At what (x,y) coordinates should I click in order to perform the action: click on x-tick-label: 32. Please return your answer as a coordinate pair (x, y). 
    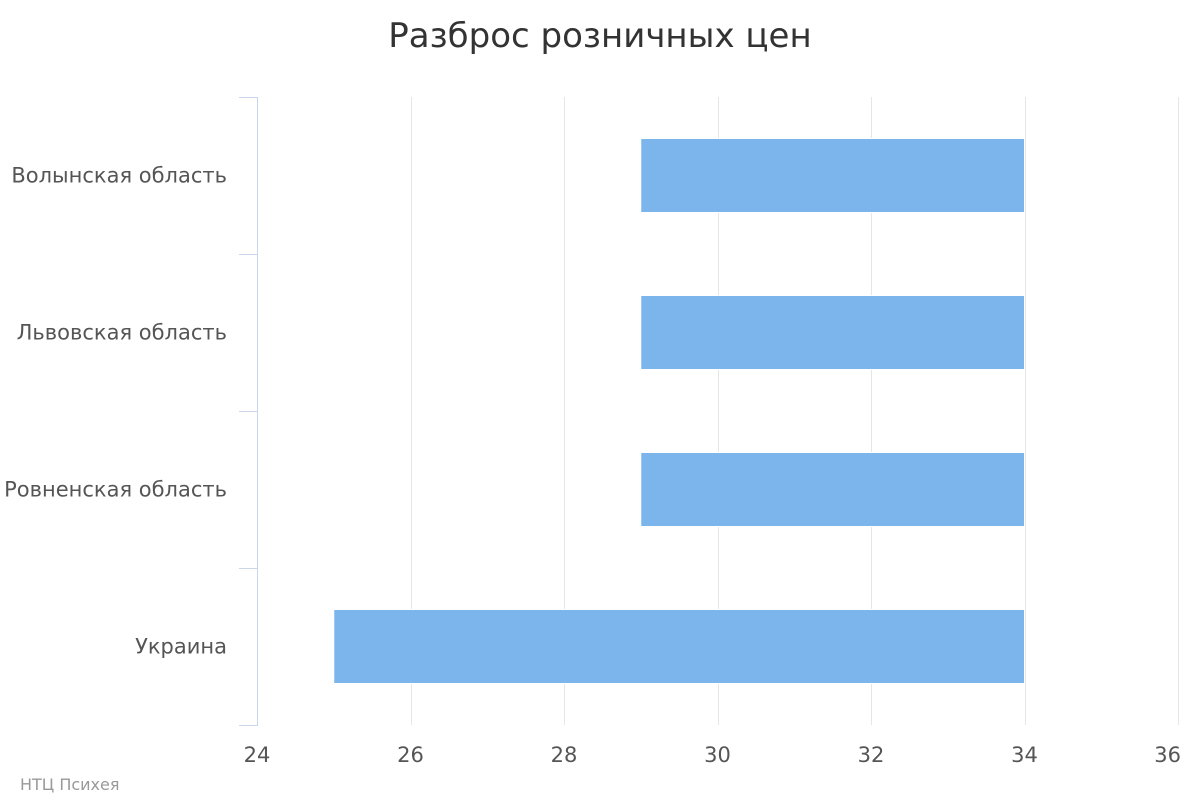
    Looking at the image, I should click on (871, 755).